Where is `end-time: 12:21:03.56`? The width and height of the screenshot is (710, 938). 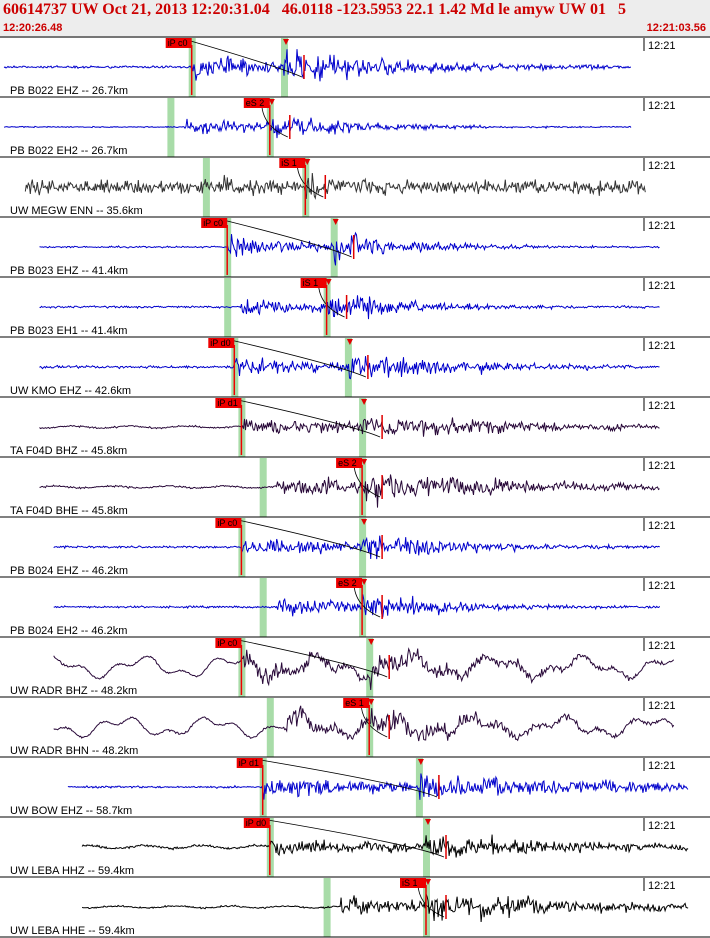
end-time: 12:21:03.56 is located at coordinates (676, 28).